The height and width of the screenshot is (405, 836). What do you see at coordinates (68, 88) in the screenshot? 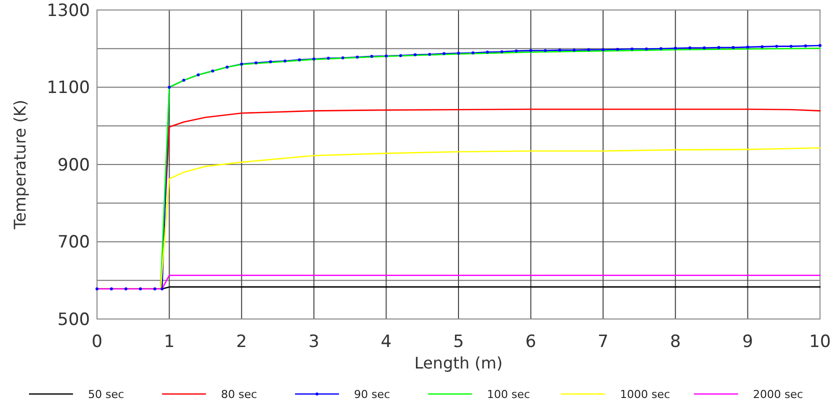
I see `y-tick-label: 1100` at bounding box center [68, 88].